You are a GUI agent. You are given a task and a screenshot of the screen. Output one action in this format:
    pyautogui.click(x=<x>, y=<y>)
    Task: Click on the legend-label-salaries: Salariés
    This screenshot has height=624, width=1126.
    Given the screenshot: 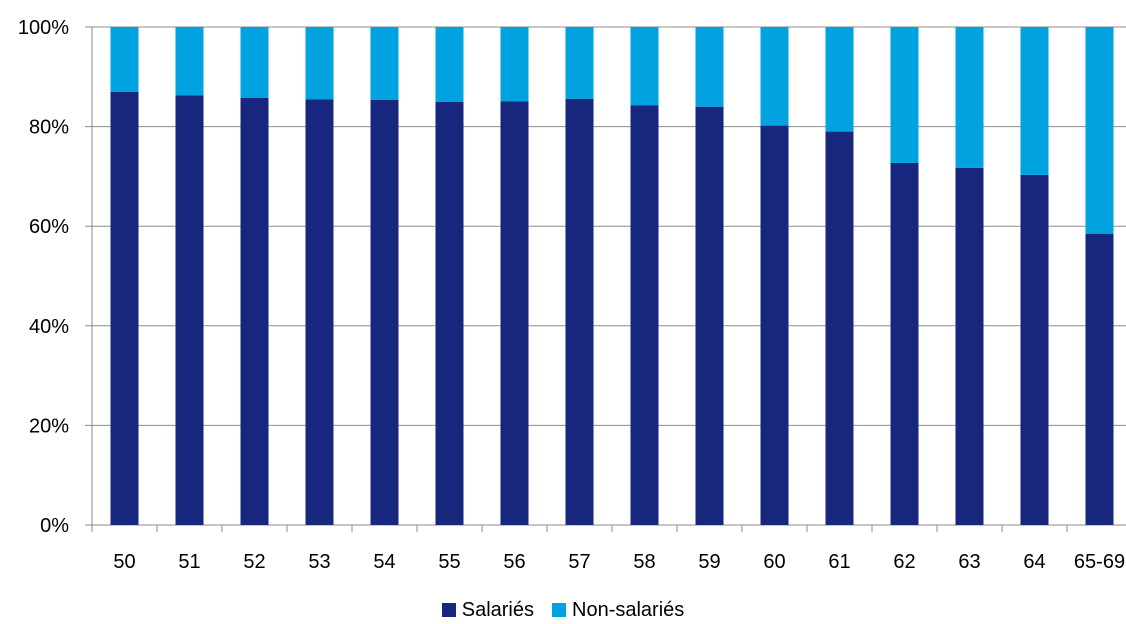 What is the action you would take?
    pyautogui.click(x=497, y=609)
    